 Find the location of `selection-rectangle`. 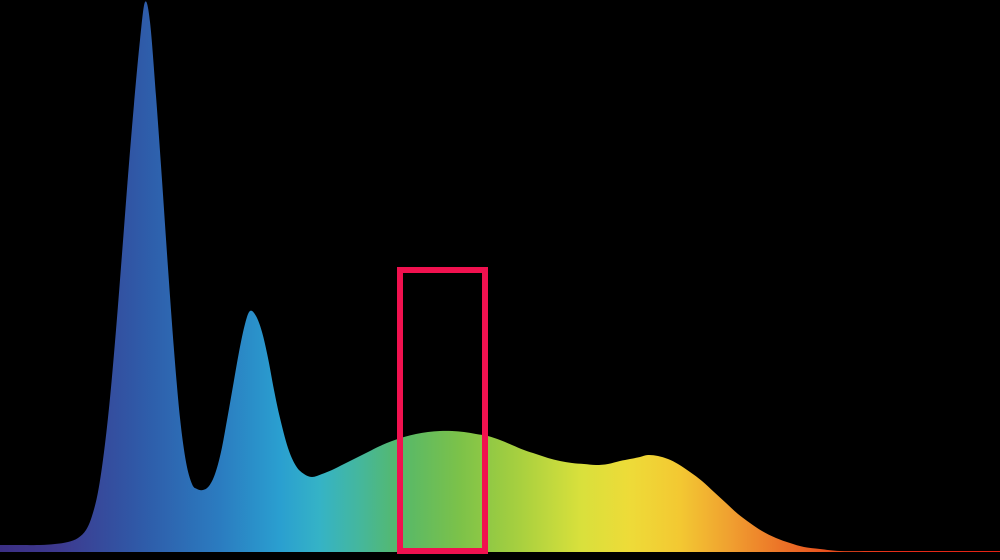

selection-rectangle is located at coordinates (442, 410).